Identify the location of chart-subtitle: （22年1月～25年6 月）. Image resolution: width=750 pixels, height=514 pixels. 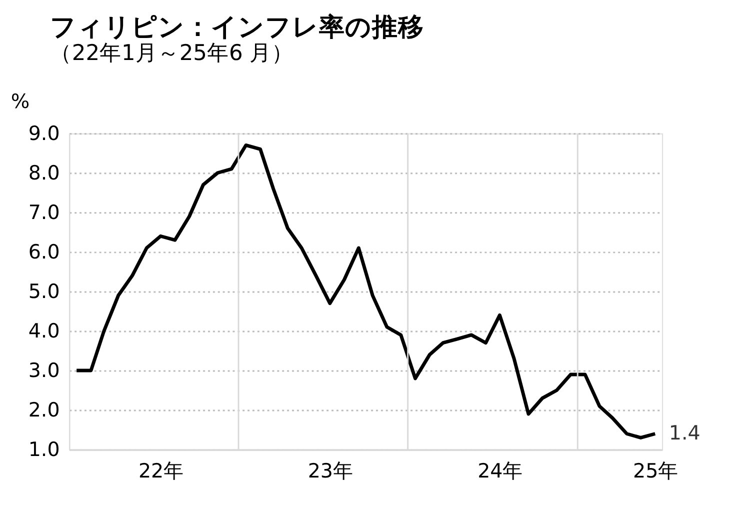
(172, 53).